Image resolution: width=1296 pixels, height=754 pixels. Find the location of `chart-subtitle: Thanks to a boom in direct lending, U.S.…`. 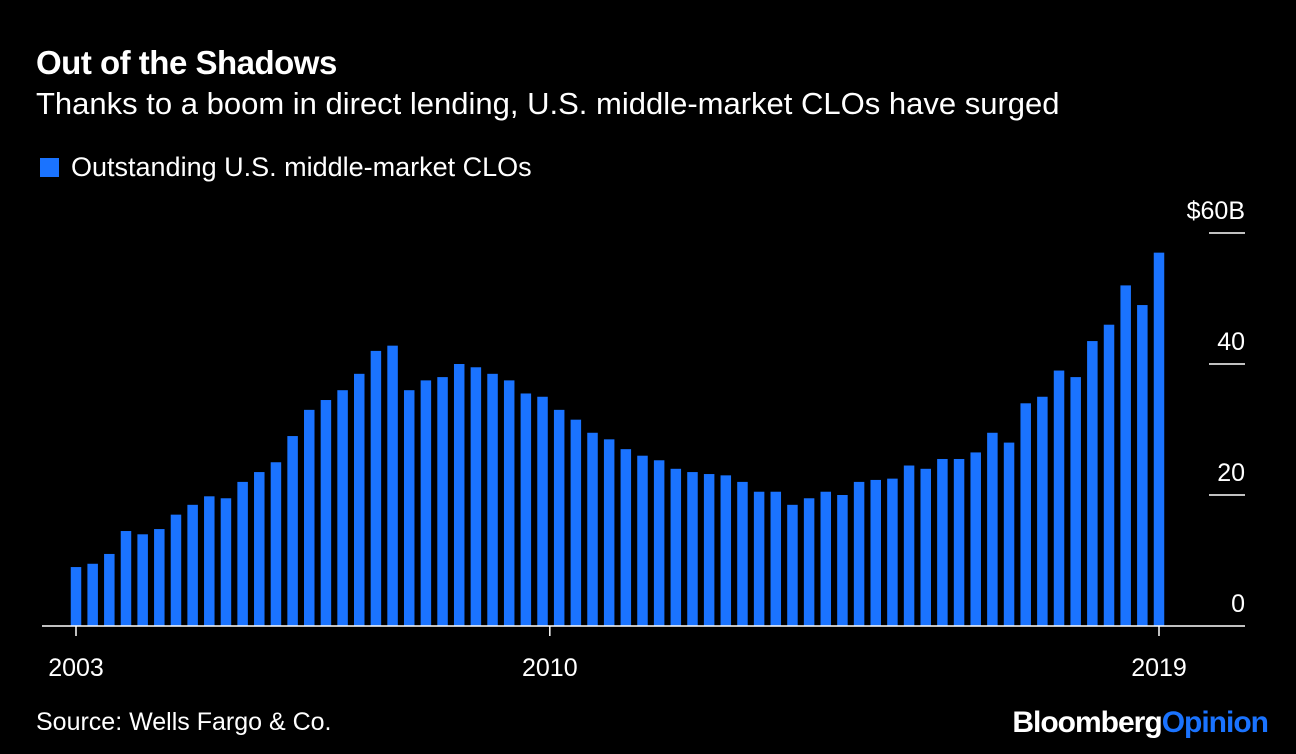

chart-subtitle: Thanks to a boom in direct lending, U.S.… is located at coordinates (548, 103).